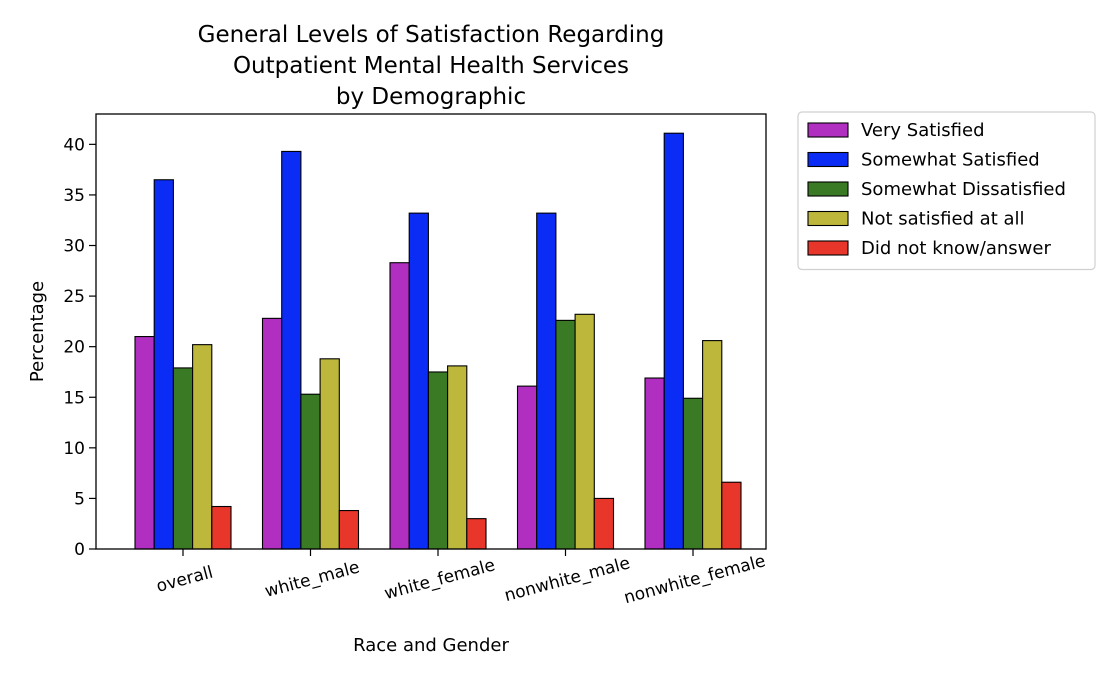  What do you see at coordinates (431, 645) in the screenshot?
I see `x-axis-label: Race and Gender` at bounding box center [431, 645].